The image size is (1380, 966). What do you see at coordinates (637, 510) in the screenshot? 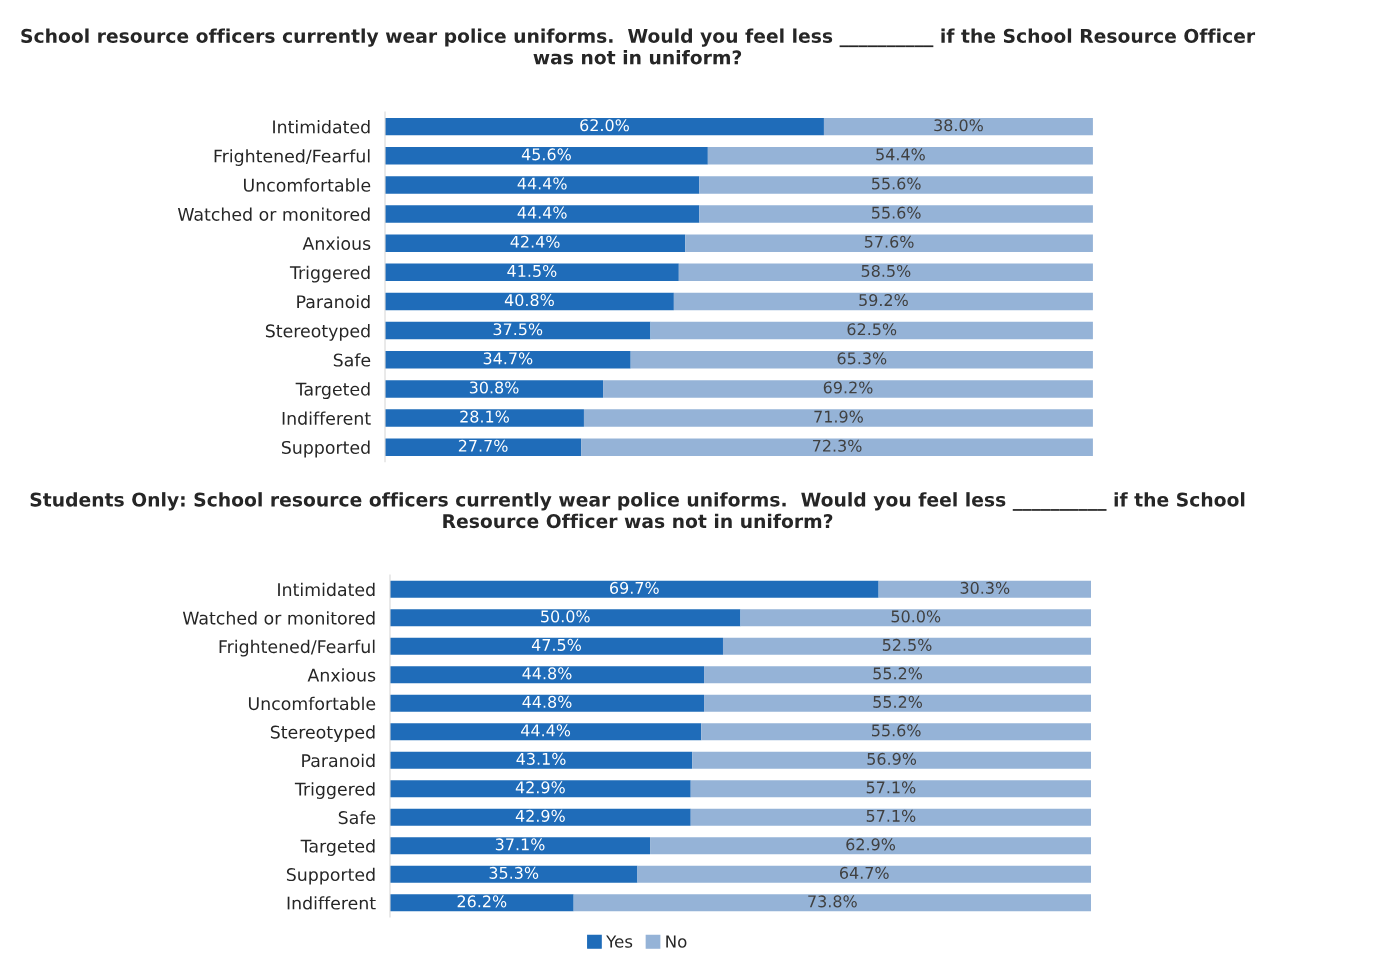
I see `chart-title: Students Only: School resource officers currently wear police uniforms. Would you feel less __________ if the School Resource Officer was not in uniform?` at bounding box center [637, 510].